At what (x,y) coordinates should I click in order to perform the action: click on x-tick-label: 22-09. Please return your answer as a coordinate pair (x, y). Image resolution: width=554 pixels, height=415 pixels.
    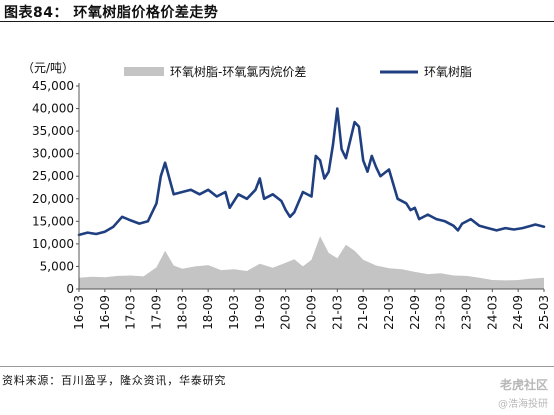
    Looking at the image, I should click on (415, 312).